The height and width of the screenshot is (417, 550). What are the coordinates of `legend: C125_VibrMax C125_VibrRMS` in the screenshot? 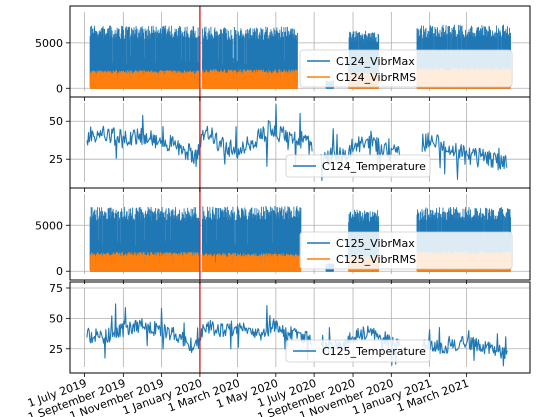 It's located at (406, 250).